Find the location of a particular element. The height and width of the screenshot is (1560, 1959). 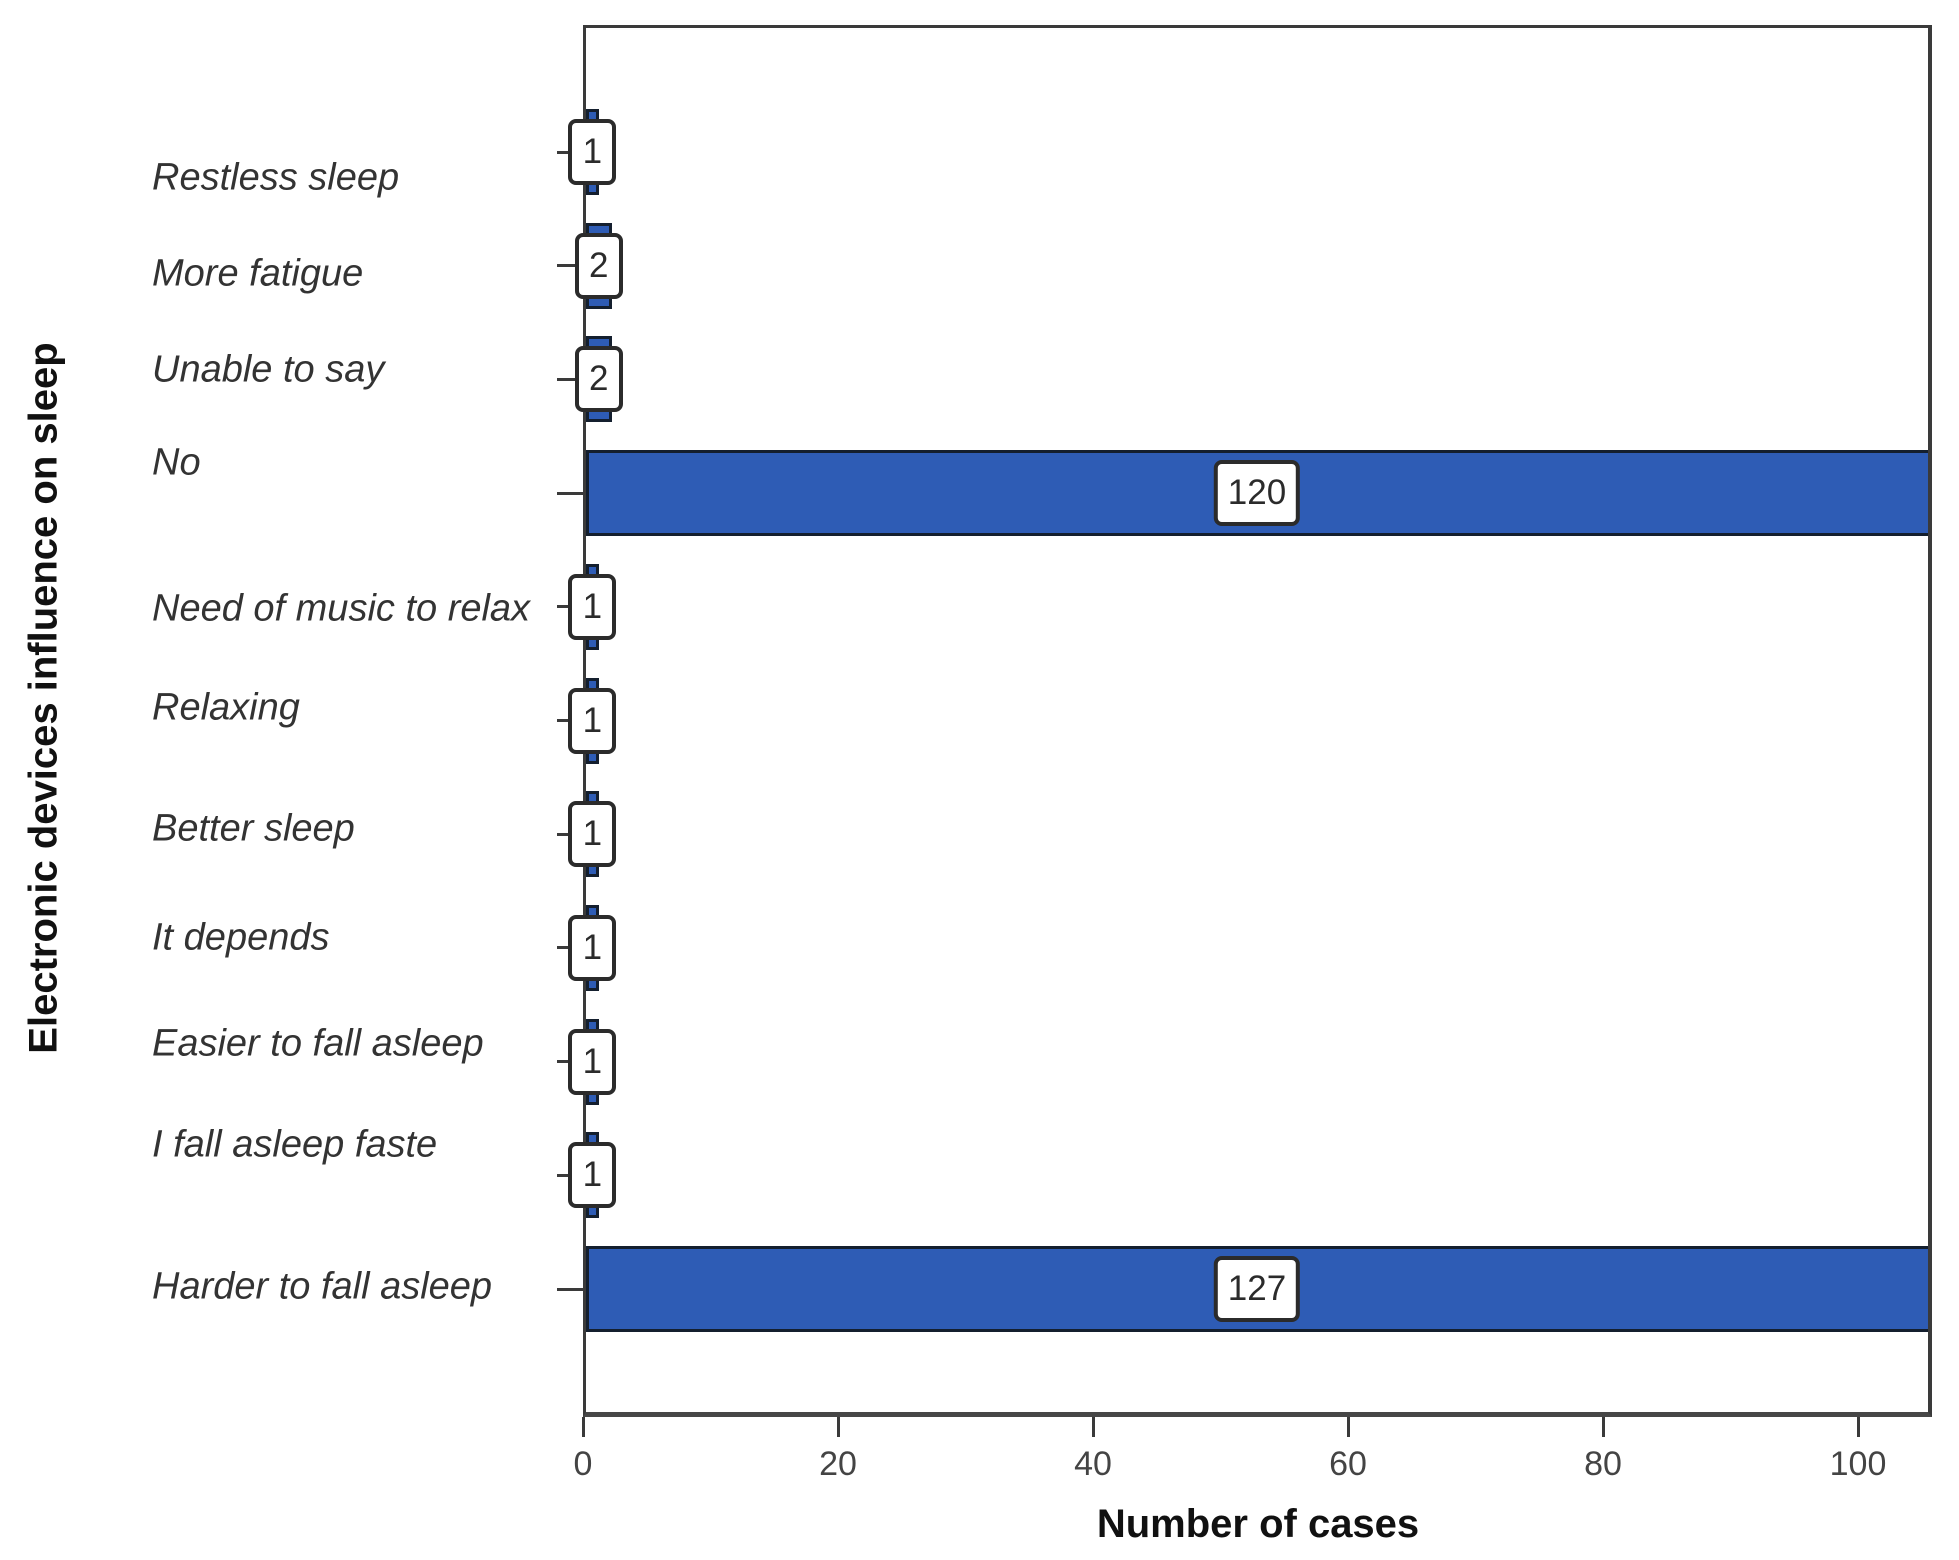

category-label: Need of music to relax is located at coordinates (341, 608).